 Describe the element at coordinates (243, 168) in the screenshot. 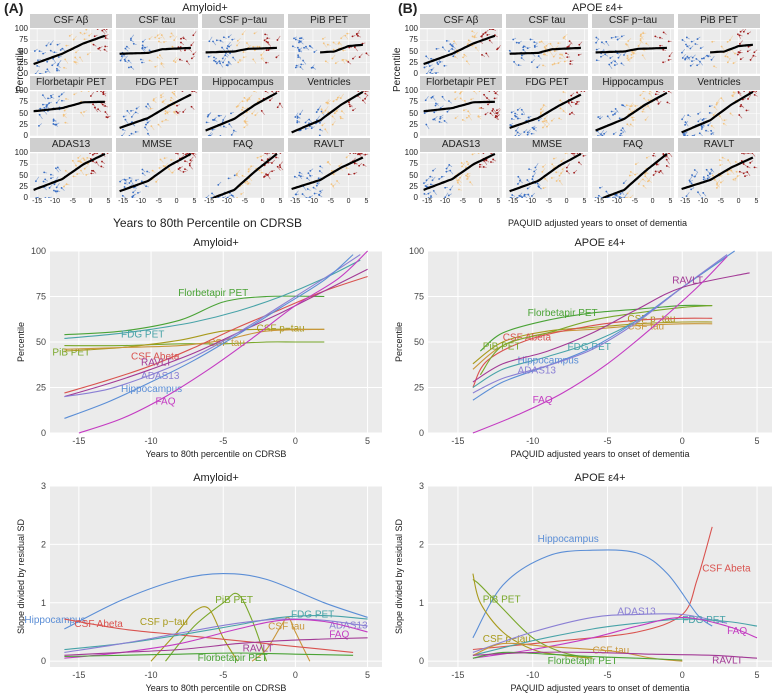

I see `left-facet-faq: FAQ` at that location.